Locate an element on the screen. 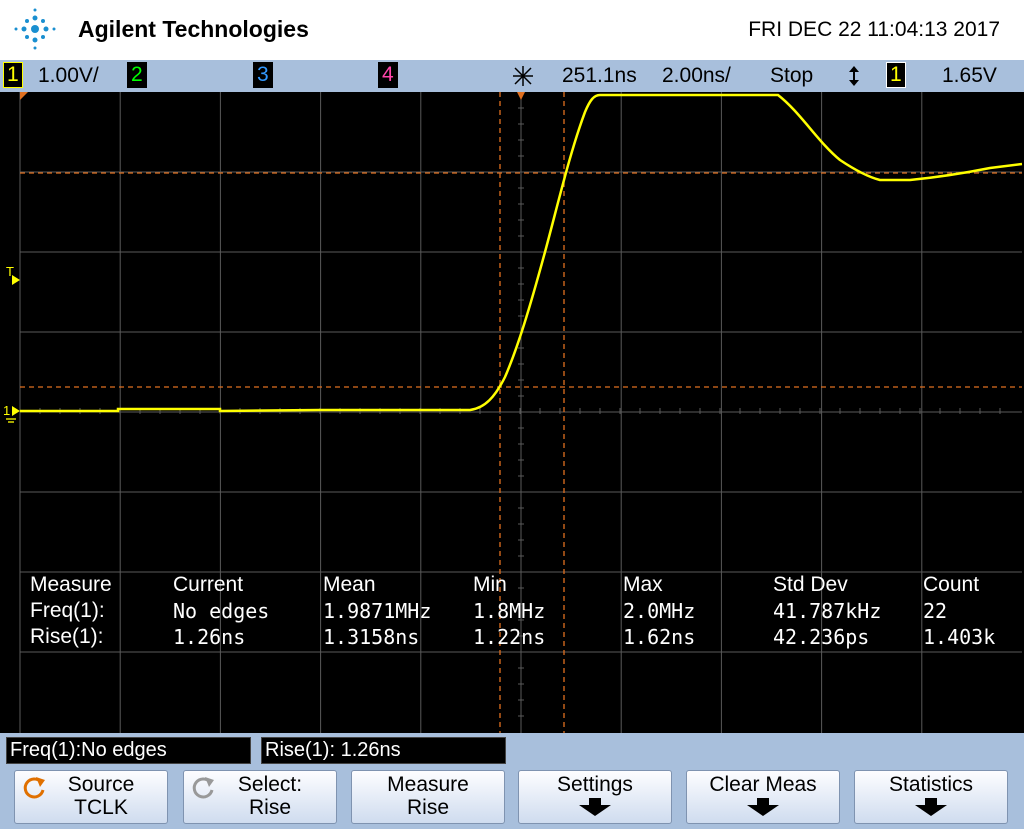 This screenshot has width=1024, height=829. left-marker is located at coordinates (24, 96).